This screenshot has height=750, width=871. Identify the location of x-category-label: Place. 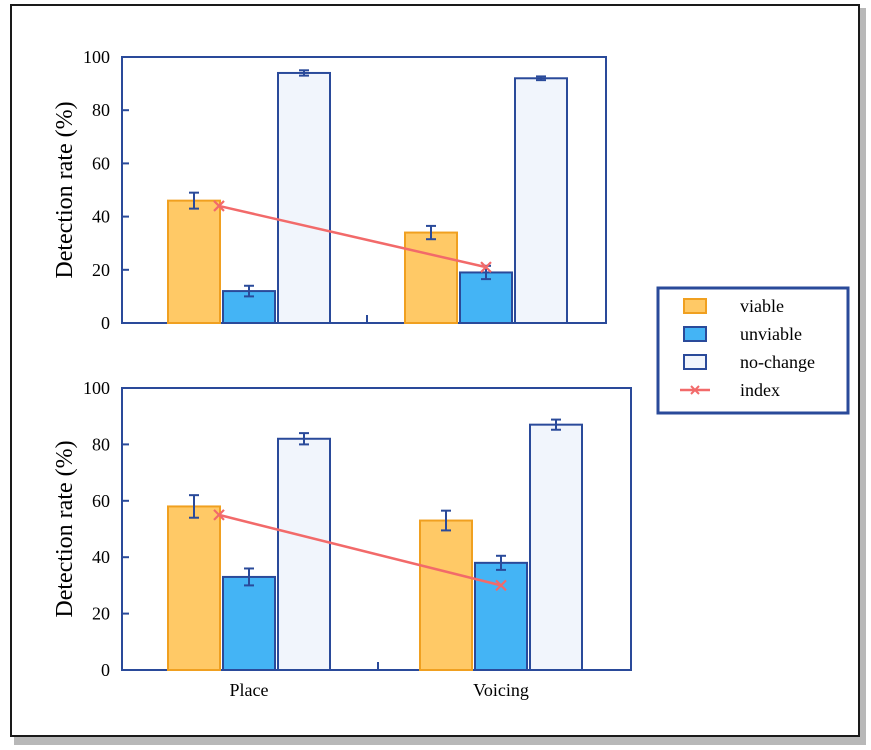
(249, 690).